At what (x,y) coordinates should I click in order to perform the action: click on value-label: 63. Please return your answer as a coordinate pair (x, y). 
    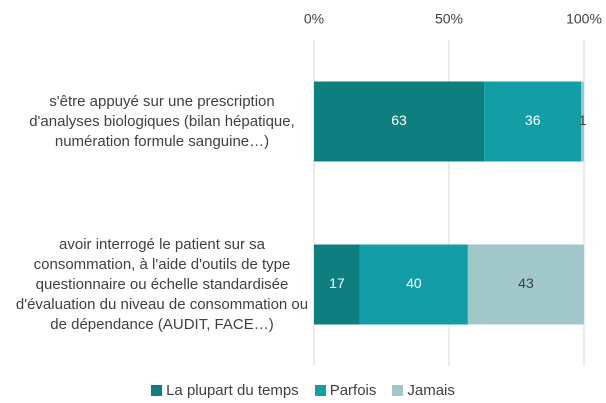
    Looking at the image, I should click on (399, 120).